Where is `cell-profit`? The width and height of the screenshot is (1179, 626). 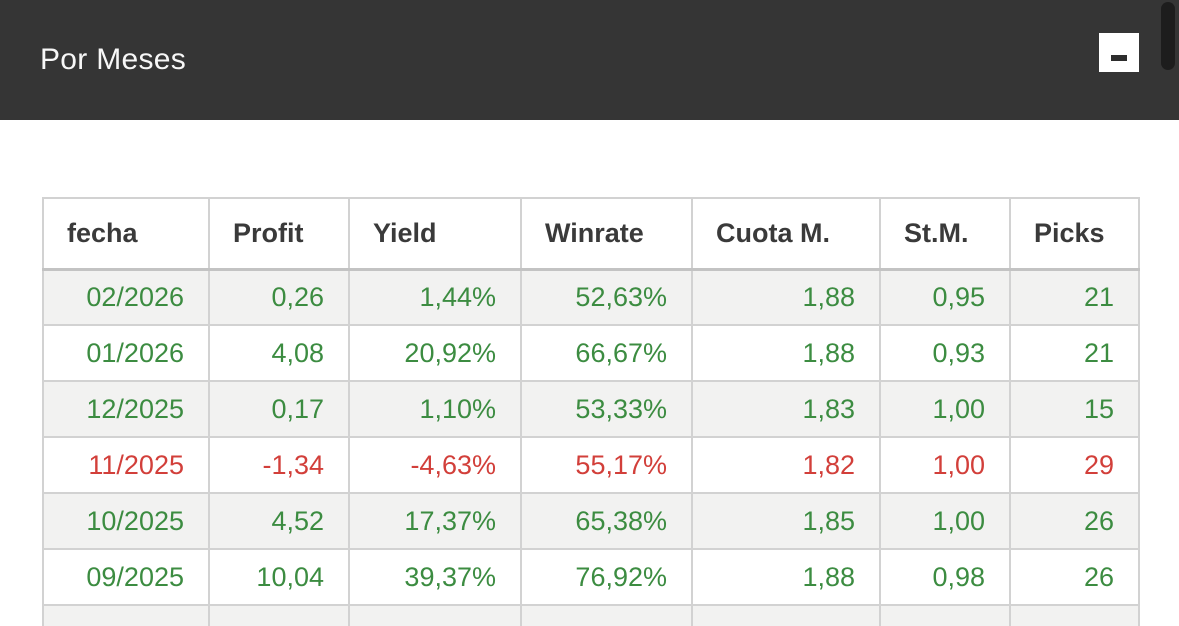
cell-profit is located at coordinates (279, 615).